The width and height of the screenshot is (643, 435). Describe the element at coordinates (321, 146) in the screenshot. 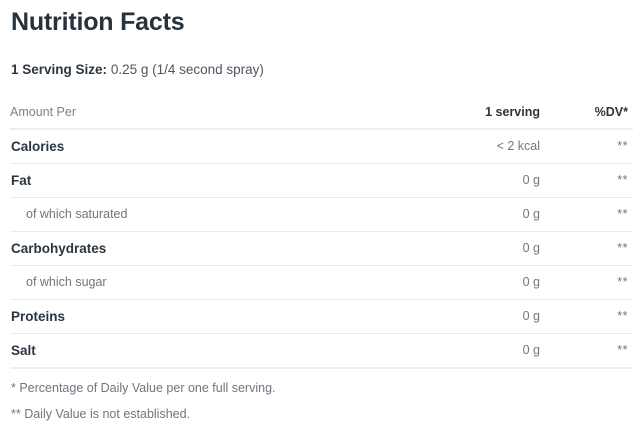

I see `table-row: Calories < 2 kcal **` at that location.